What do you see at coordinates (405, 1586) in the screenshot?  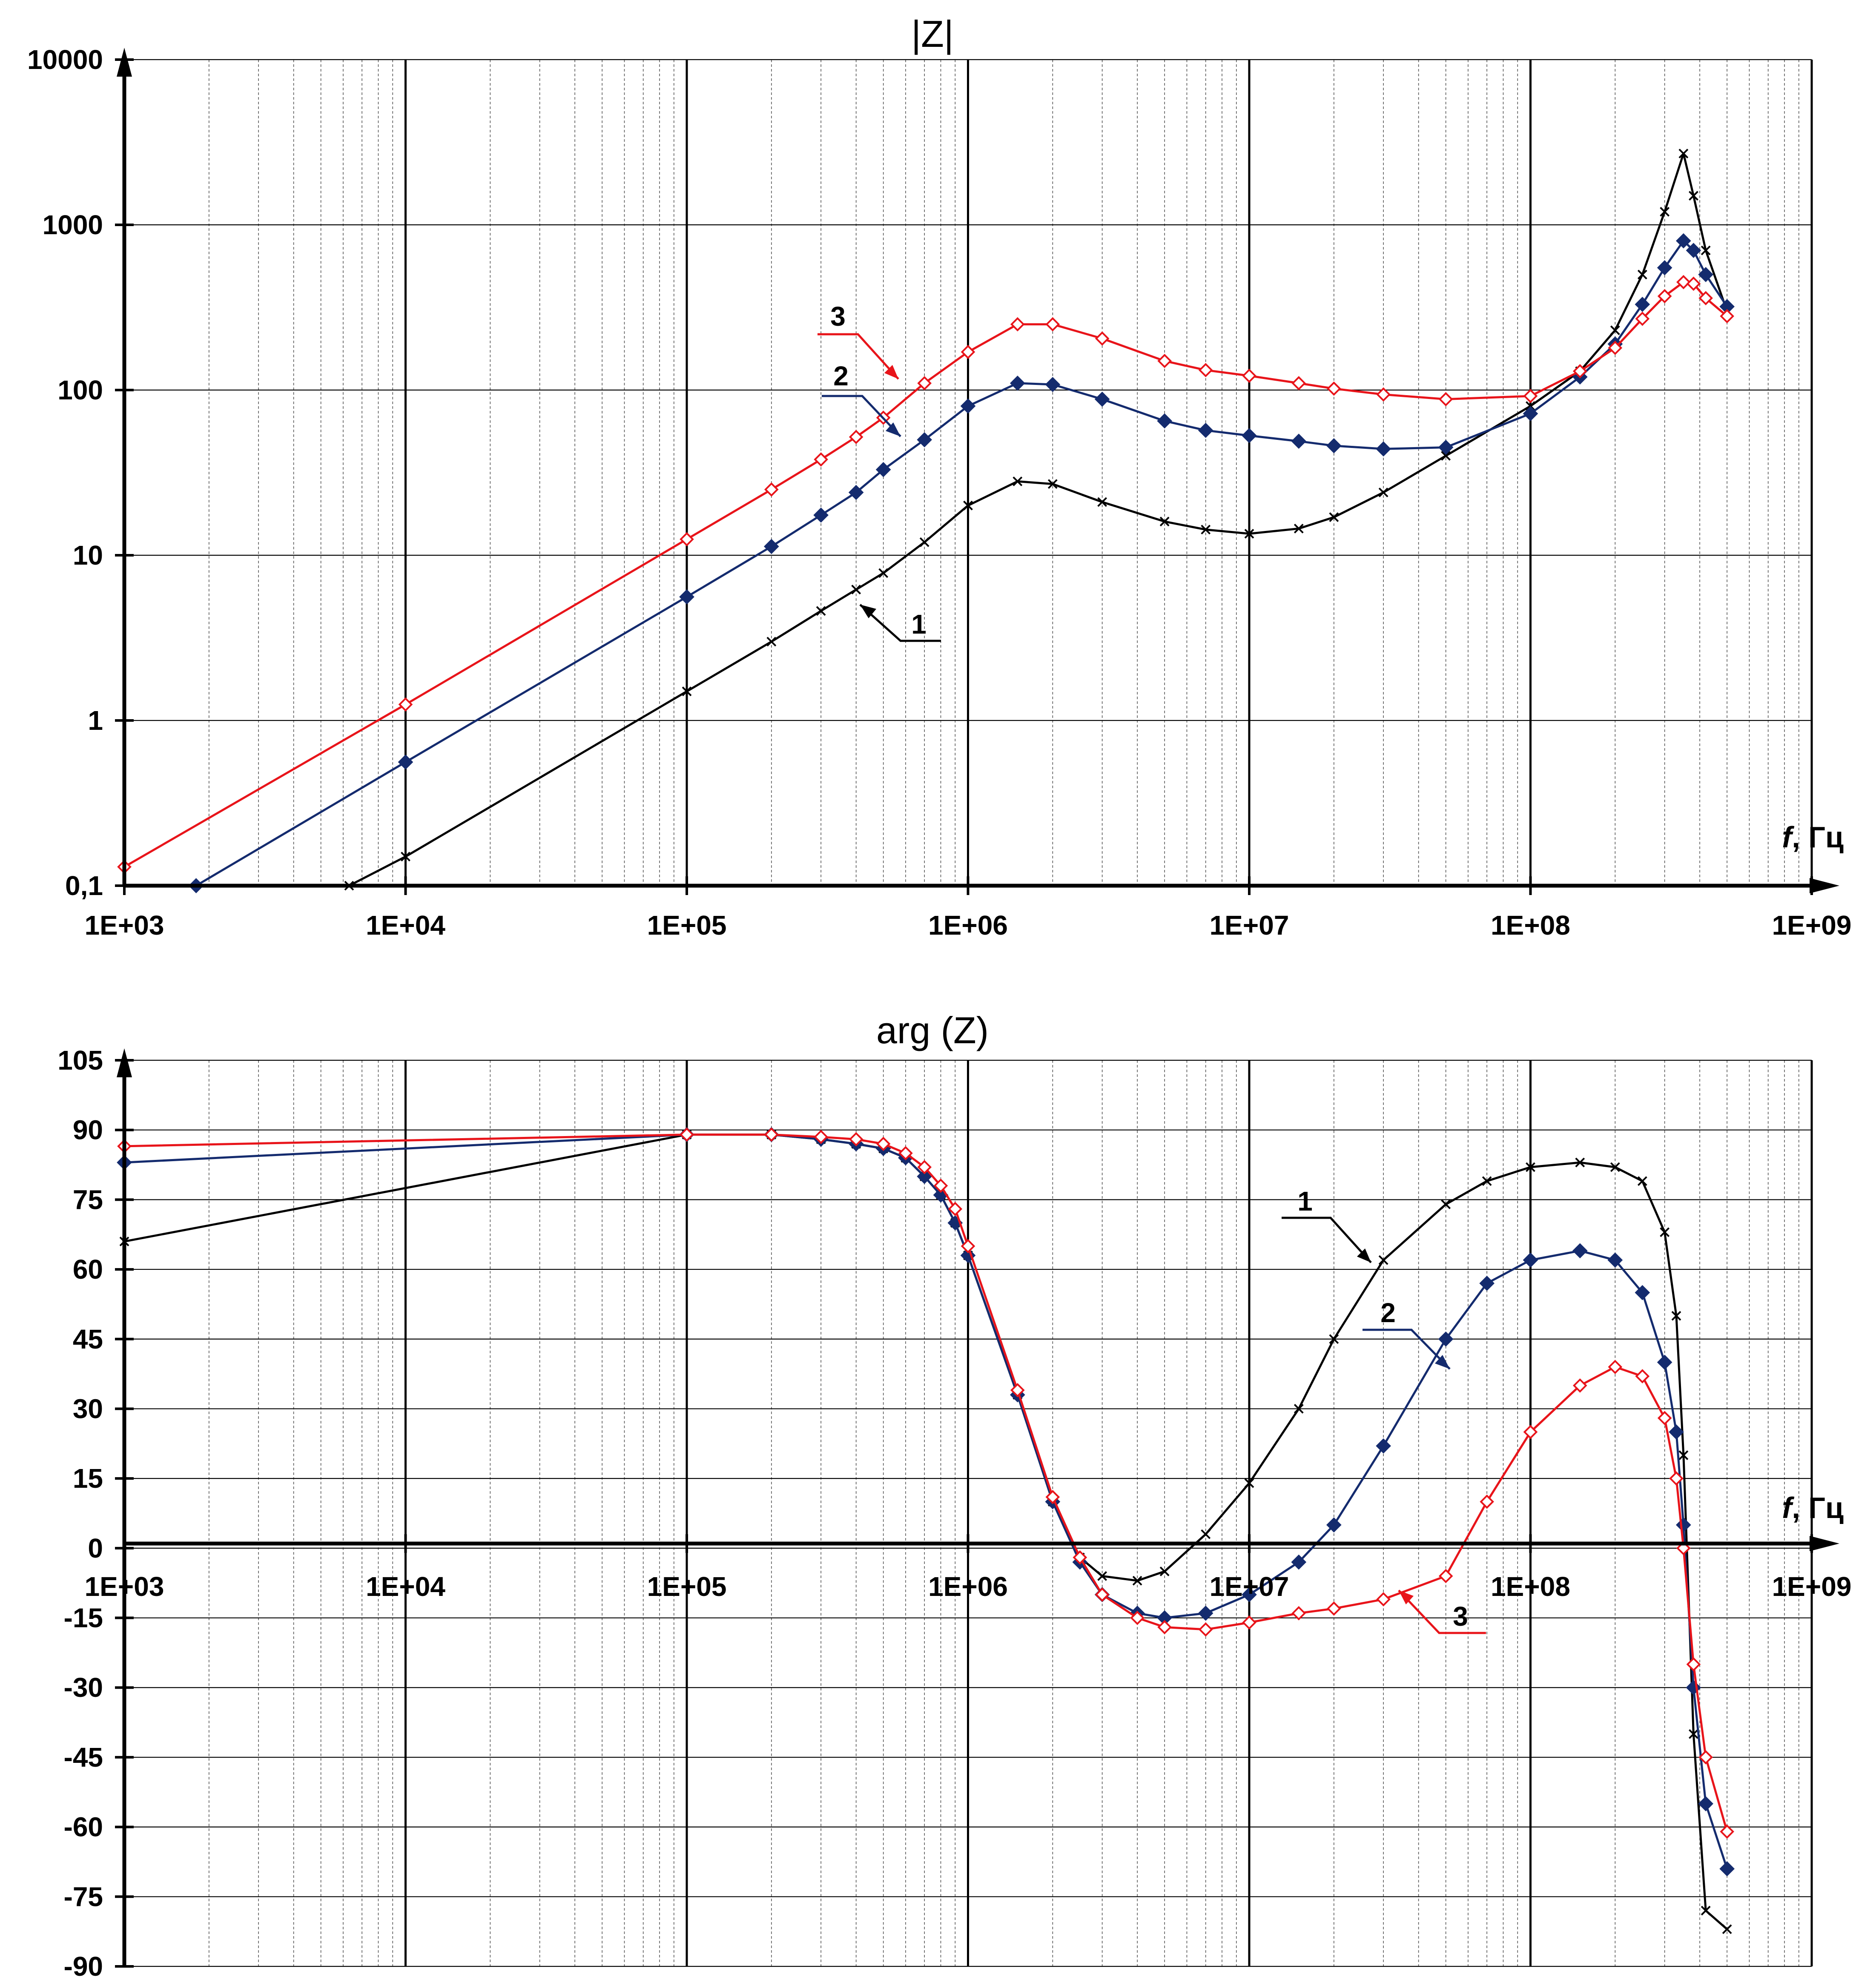 I see `x-tick-label: 1E+04` at bounding box center [405, 1586].